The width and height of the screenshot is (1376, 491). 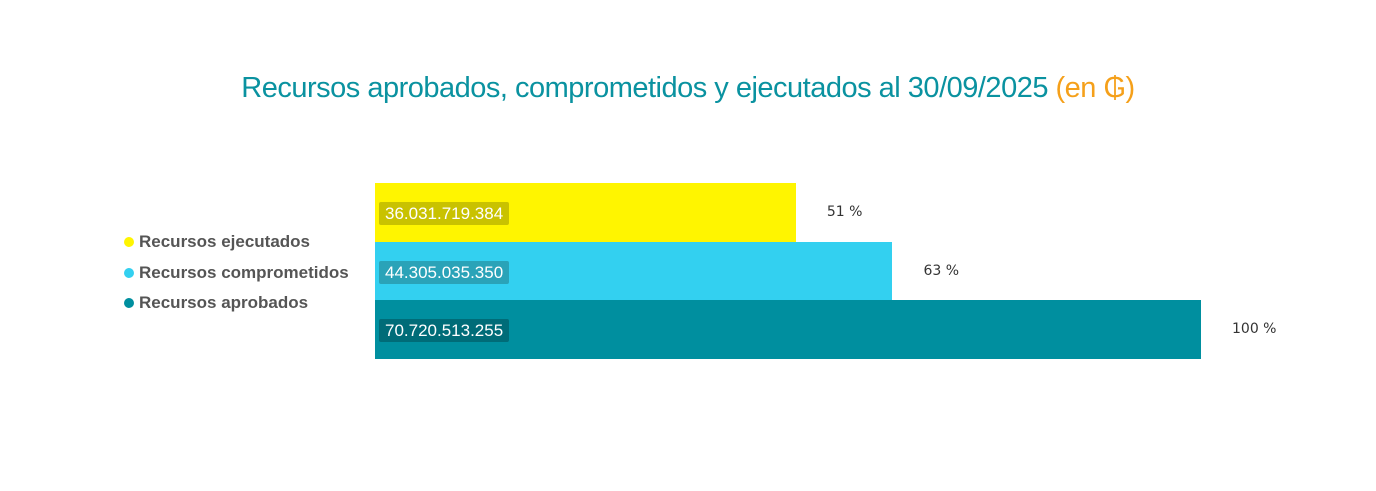 What do you see at coordinates (634, 270) in the screenshot?
I see `bar: 44.305.035.350` at bounding box center [634, 270].